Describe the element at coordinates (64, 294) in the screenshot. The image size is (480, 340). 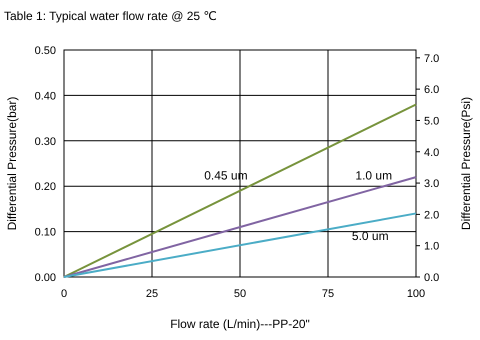
I see `x-tick-label: 0` at that location.